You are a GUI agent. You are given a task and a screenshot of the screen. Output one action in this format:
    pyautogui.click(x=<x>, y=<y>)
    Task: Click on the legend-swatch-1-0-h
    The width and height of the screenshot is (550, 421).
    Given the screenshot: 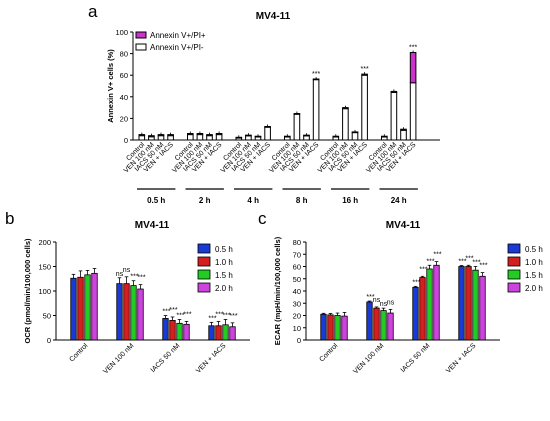 What is the action you would take?
    pyautogui.click(x=514, y=261)
    